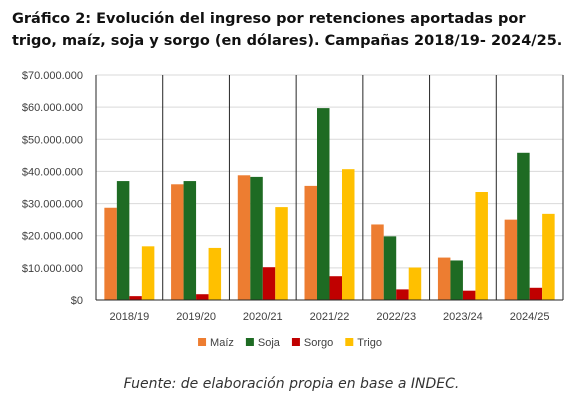 Image resolution: width=583 pixels, height=405 pixels. Describe the element at coordinates (349, 342) in the screenshot. I see `legend-swatch-trigo` at that location.